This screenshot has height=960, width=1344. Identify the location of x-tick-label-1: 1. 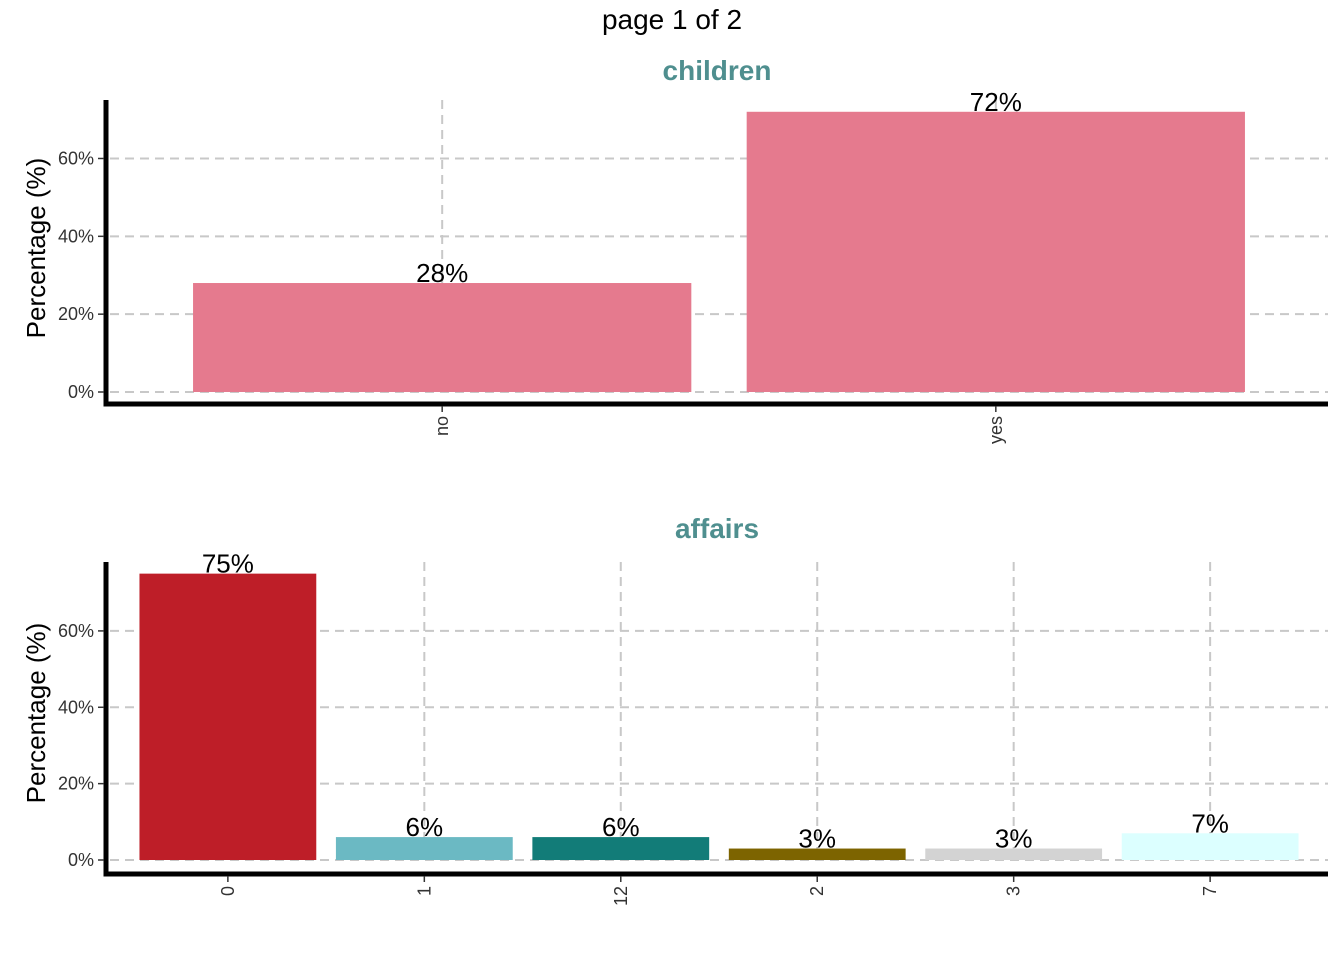
(424, 891).